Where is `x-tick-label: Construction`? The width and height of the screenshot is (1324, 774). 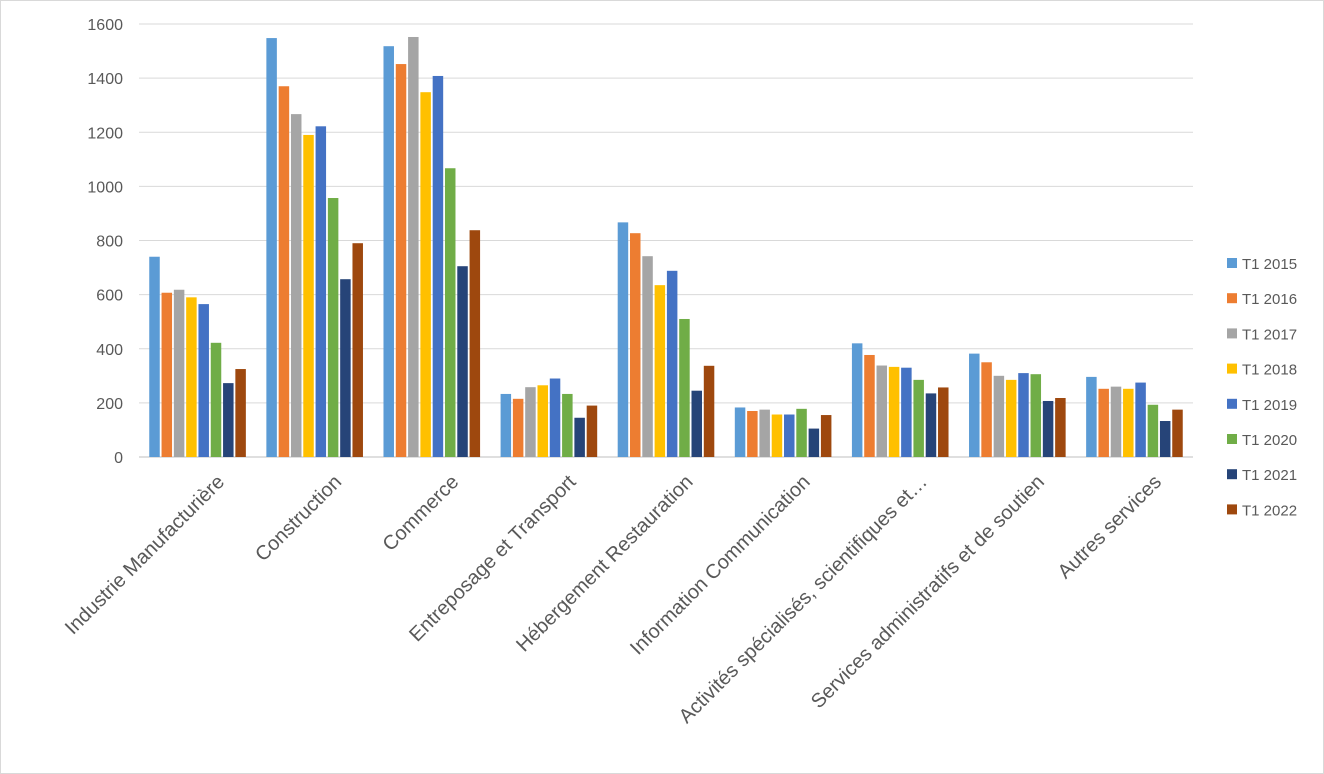 x-tick-label: Construction is located at coordinates (298, 518).